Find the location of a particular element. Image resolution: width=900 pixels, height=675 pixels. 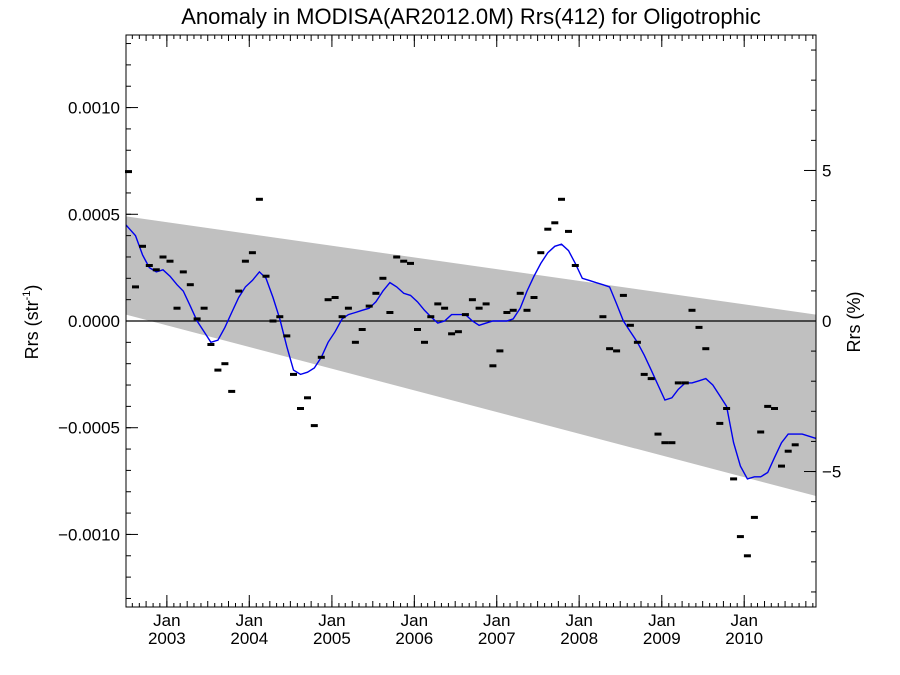

y-right-tick-label: 5 is located at coordinates (826, 170).